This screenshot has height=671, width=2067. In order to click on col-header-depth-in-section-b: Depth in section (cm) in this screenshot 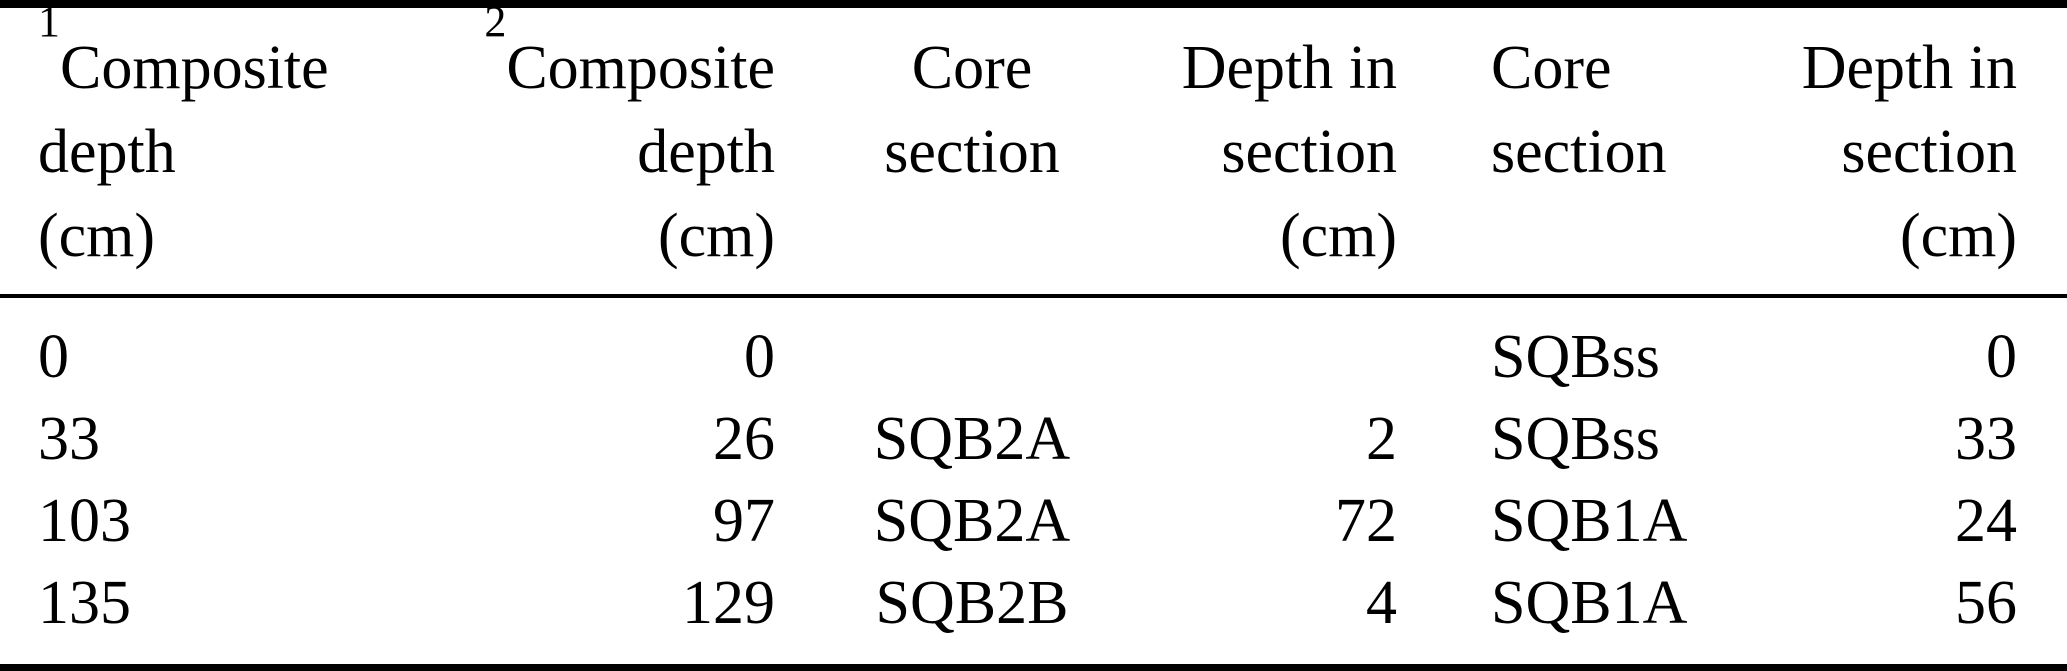, I will do `click(1893, 151)`.